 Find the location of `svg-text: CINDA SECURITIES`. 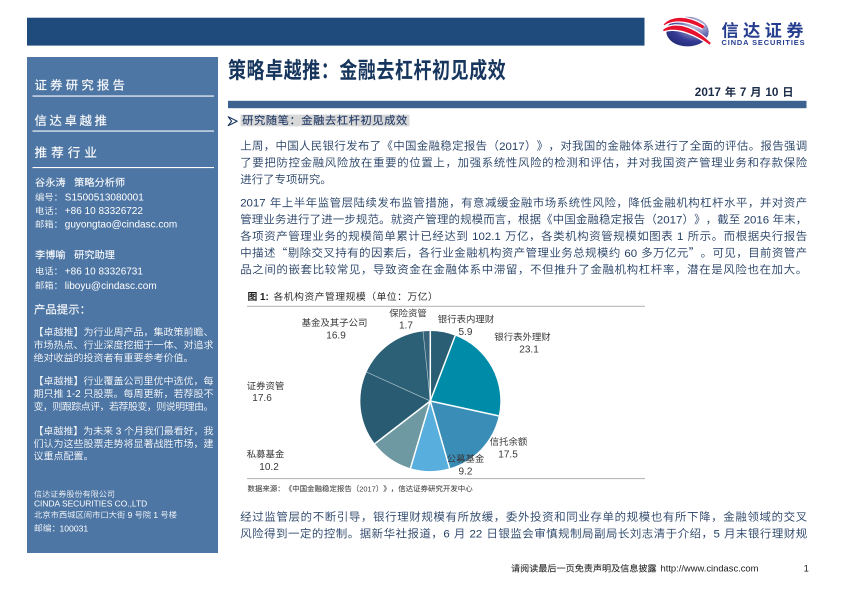

svg-text: CINDA SECURITIES is located at coordinates (764, 42).